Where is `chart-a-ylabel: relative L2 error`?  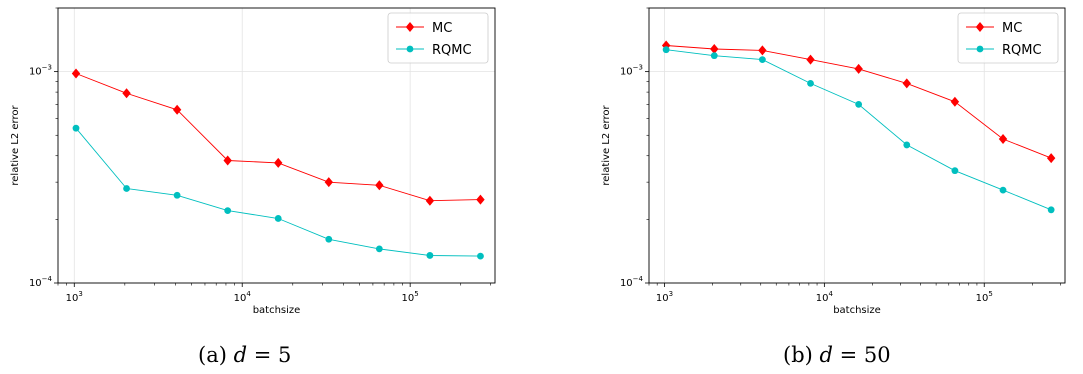 chart-a-ylabel: relative L2 error is located at coordinates (15, 145).